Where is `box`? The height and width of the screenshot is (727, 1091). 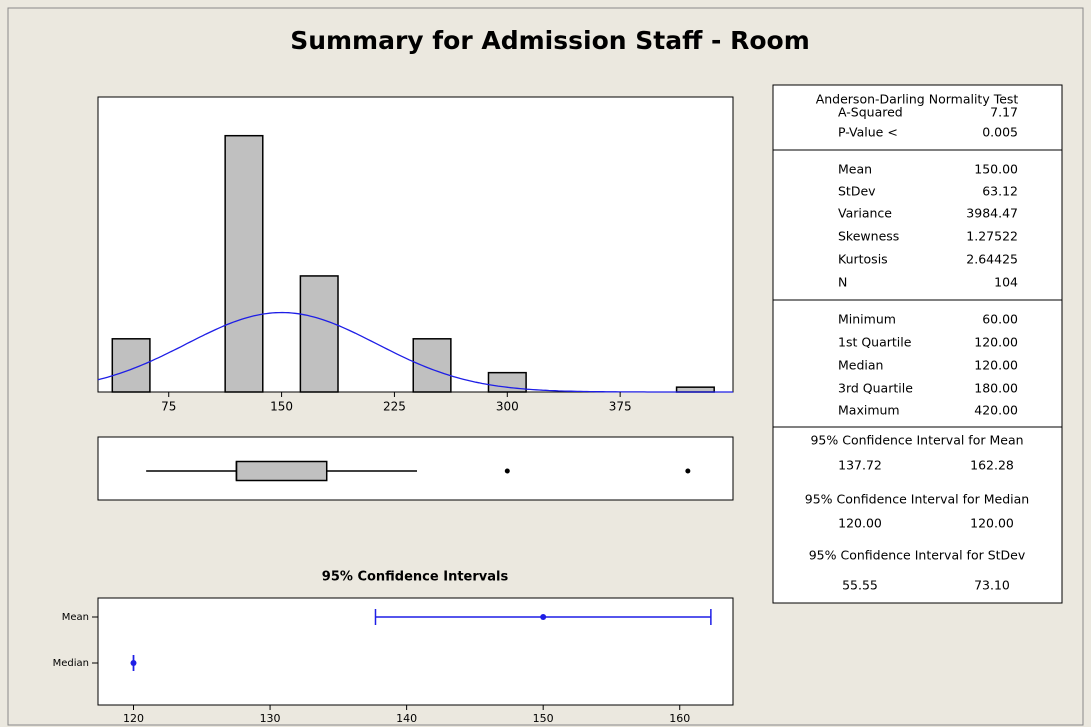 box is located at coordinates (281, 471).